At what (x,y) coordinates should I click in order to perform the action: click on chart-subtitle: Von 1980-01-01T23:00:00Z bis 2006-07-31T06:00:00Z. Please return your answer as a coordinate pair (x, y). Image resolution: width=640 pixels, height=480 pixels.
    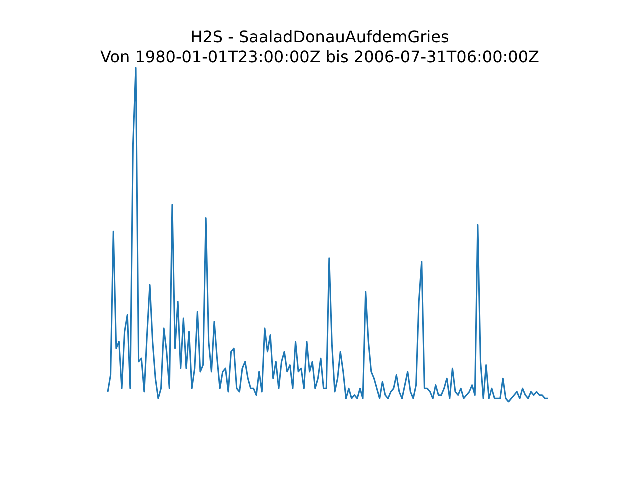
    Looking at the image, I should click on (320, 57).